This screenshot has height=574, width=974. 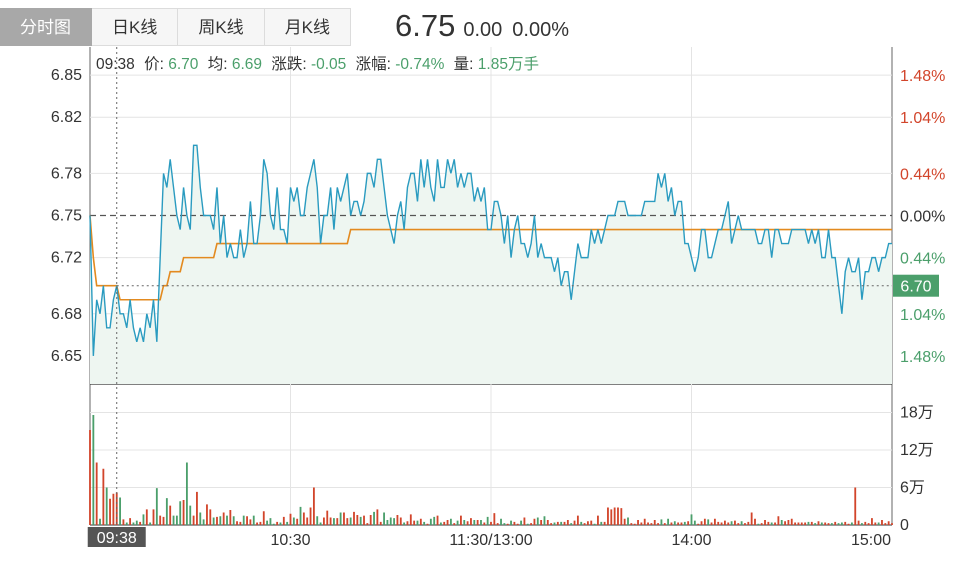 I want to click on quote-change-pct: 0.00%, so click(x=540, y=30).